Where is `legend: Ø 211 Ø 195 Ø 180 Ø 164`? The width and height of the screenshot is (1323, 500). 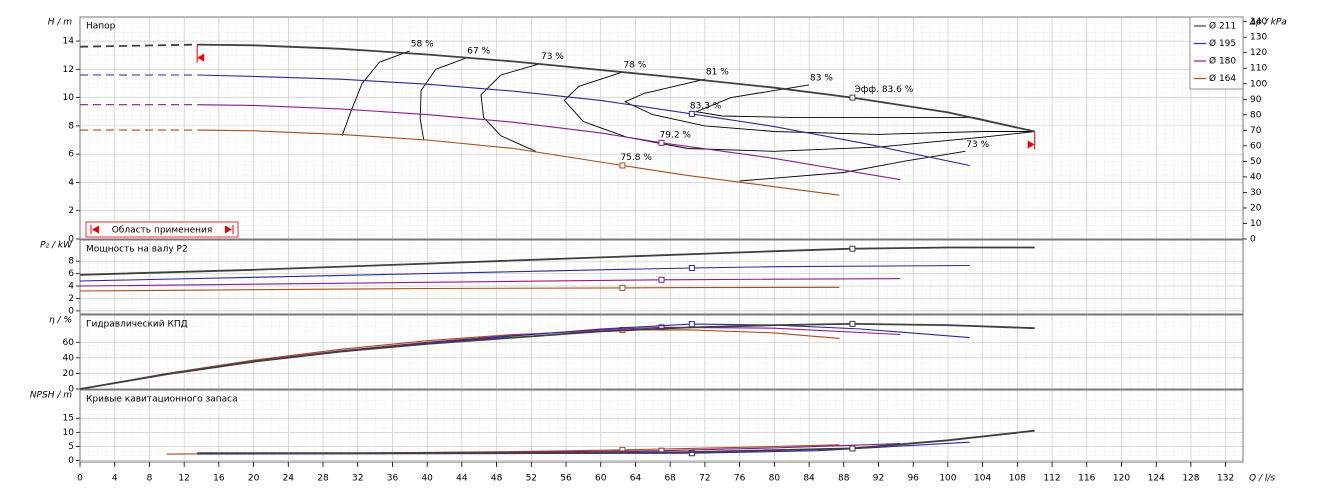 legend: Ø 211 Ø 195 Ø 180 Ø 164 is located at coordinates (1216, 53).